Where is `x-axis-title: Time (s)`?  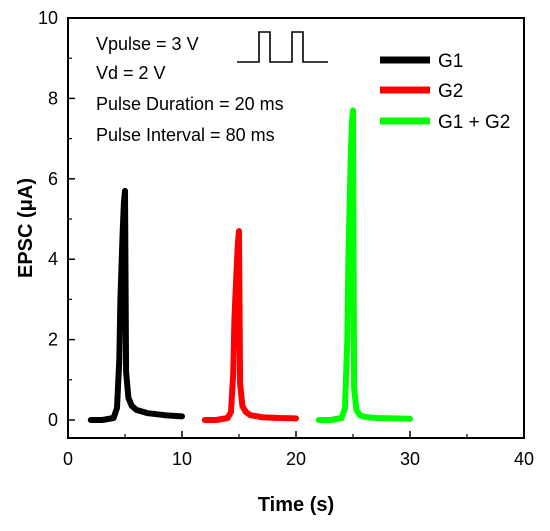 x-axis-title: Time (s) is located at coordinates (296, 505).